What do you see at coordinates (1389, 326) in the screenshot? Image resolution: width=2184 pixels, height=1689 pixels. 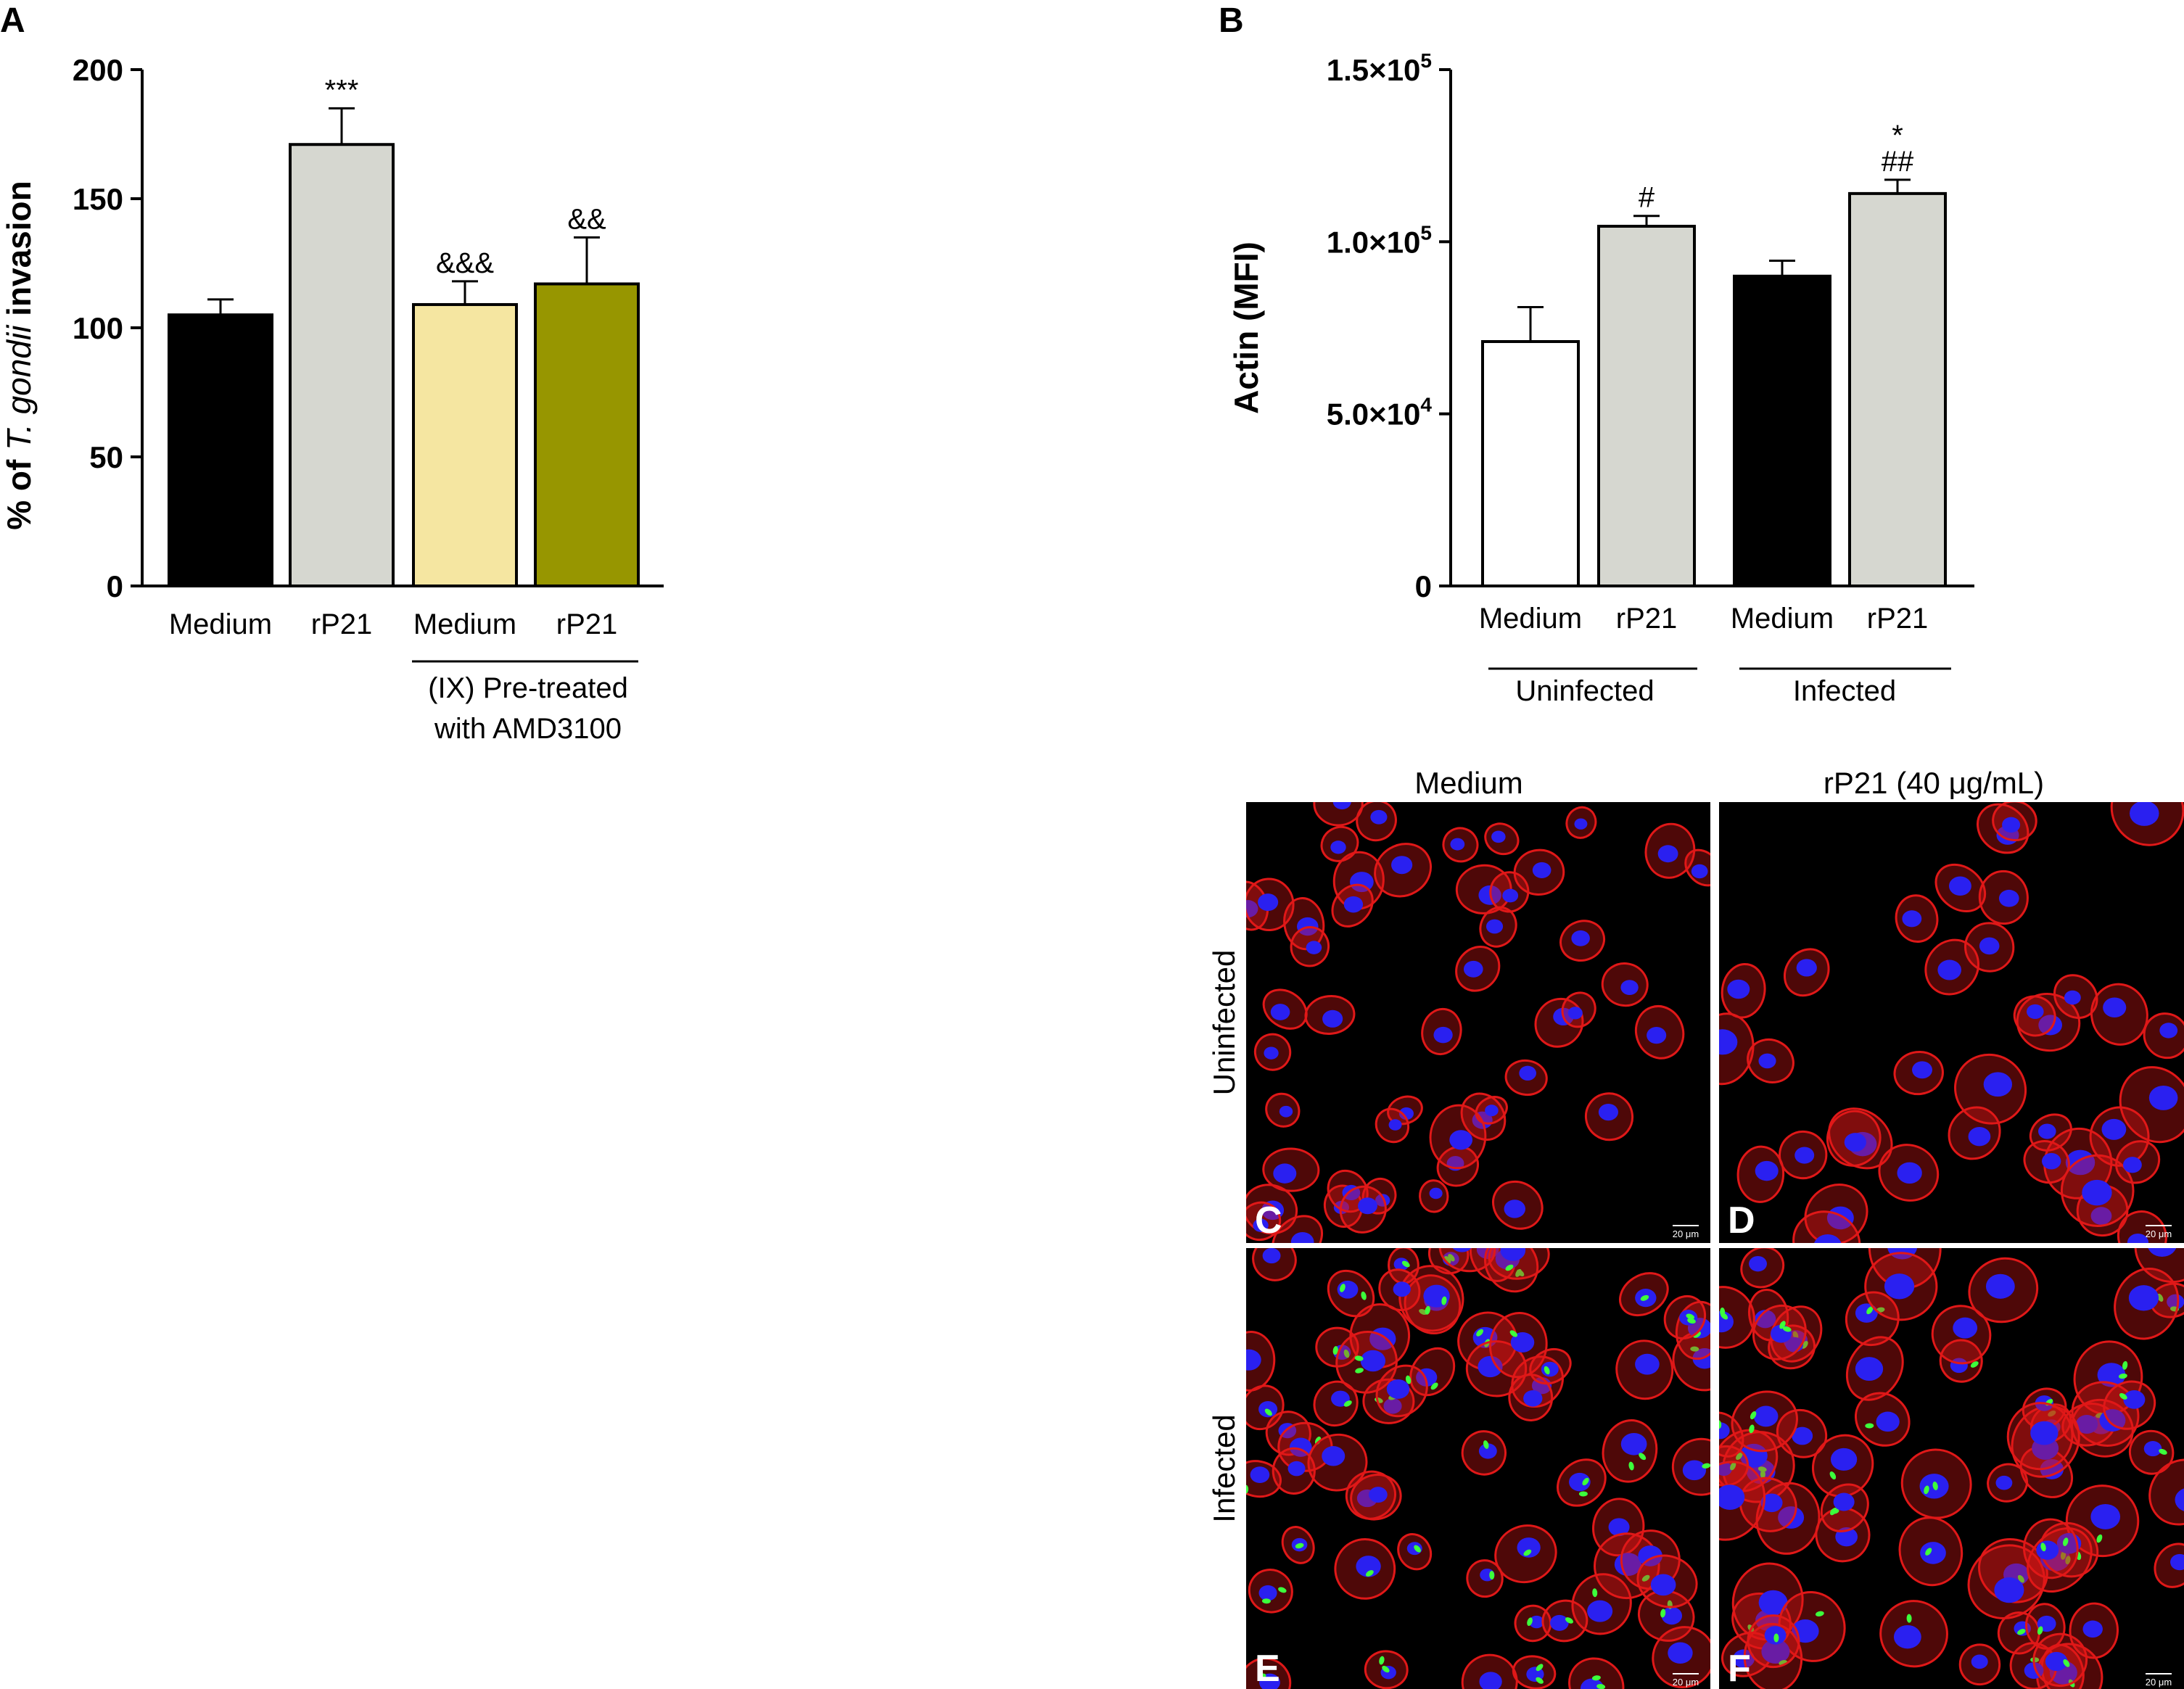 I see `y-ticks-b: 0 5.0×10⁴ 1.0×10⁵ 1.5×10⁵` at bounding box center [1389, 326].